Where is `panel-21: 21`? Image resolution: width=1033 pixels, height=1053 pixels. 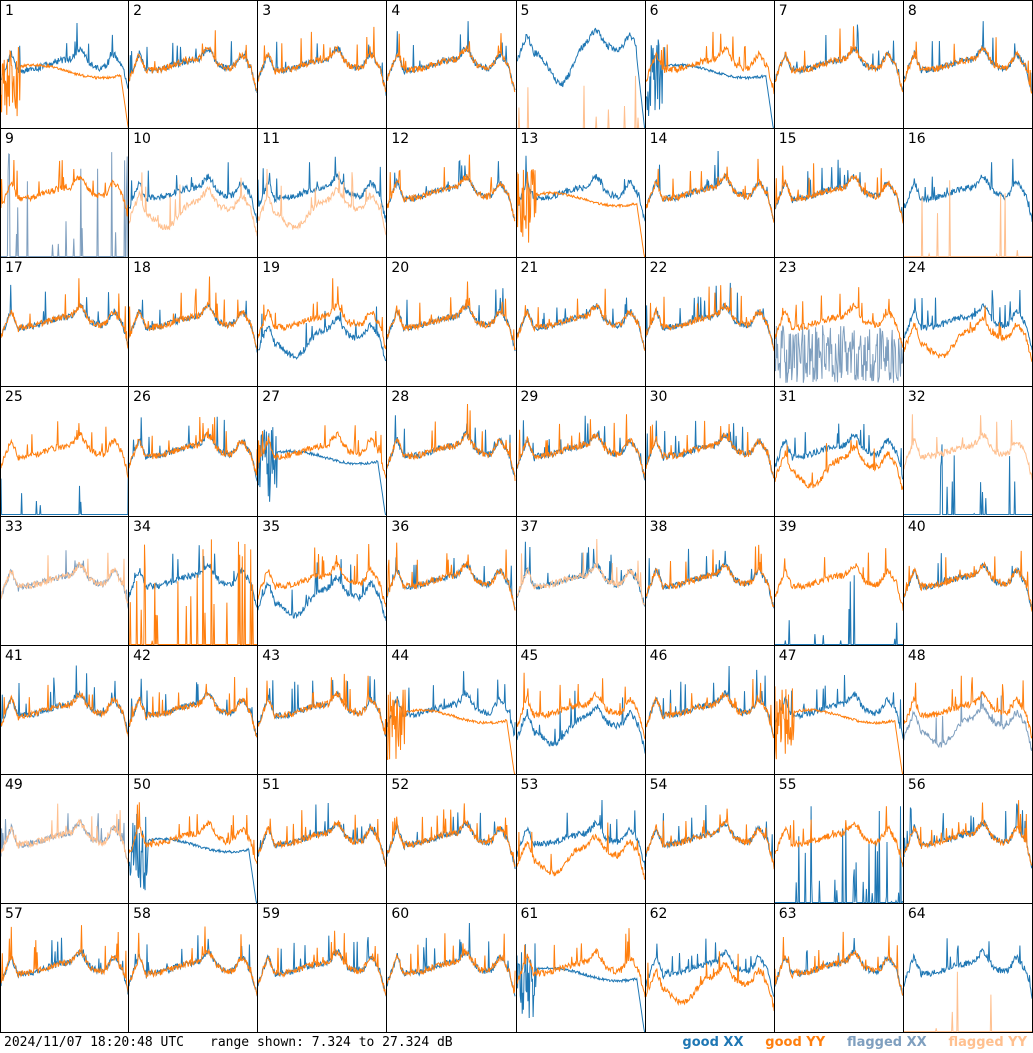 panel-21: 21 is located at coordinates (581, 323).